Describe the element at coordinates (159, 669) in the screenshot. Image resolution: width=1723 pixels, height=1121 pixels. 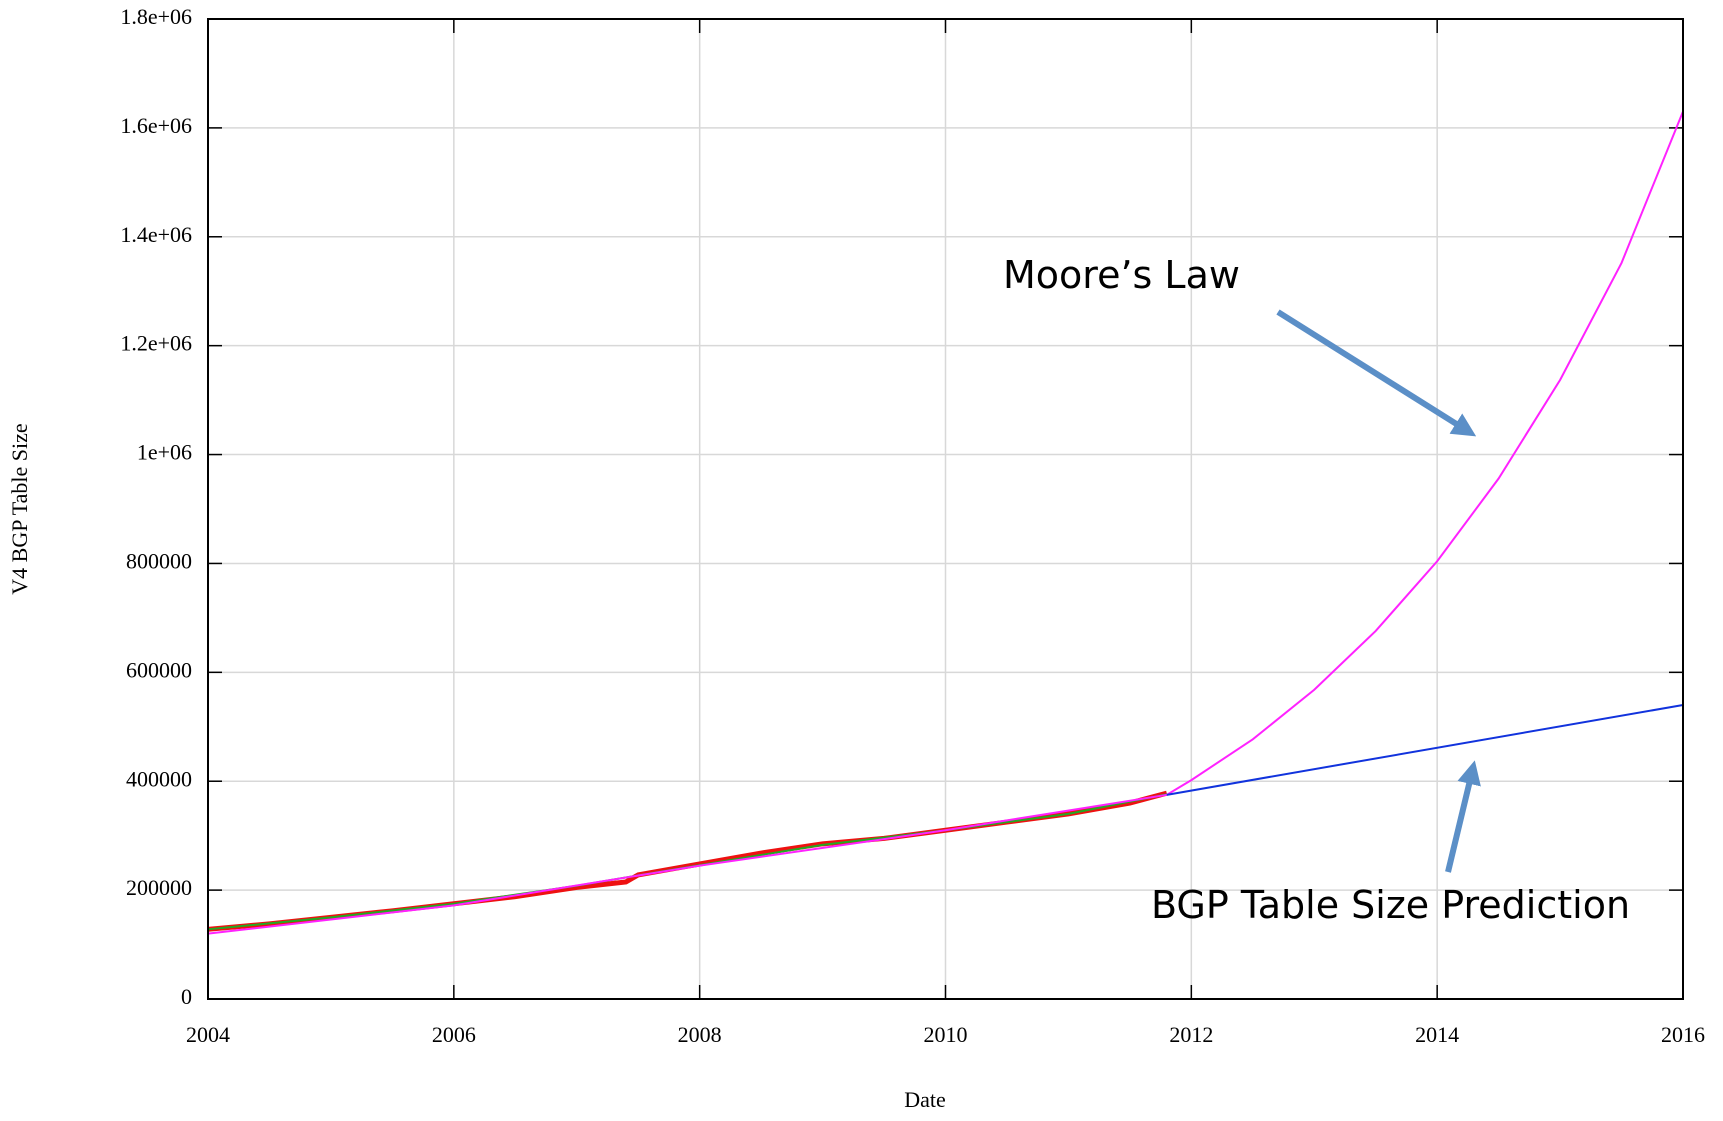
I see `y-tick-label: 600000` at that location.